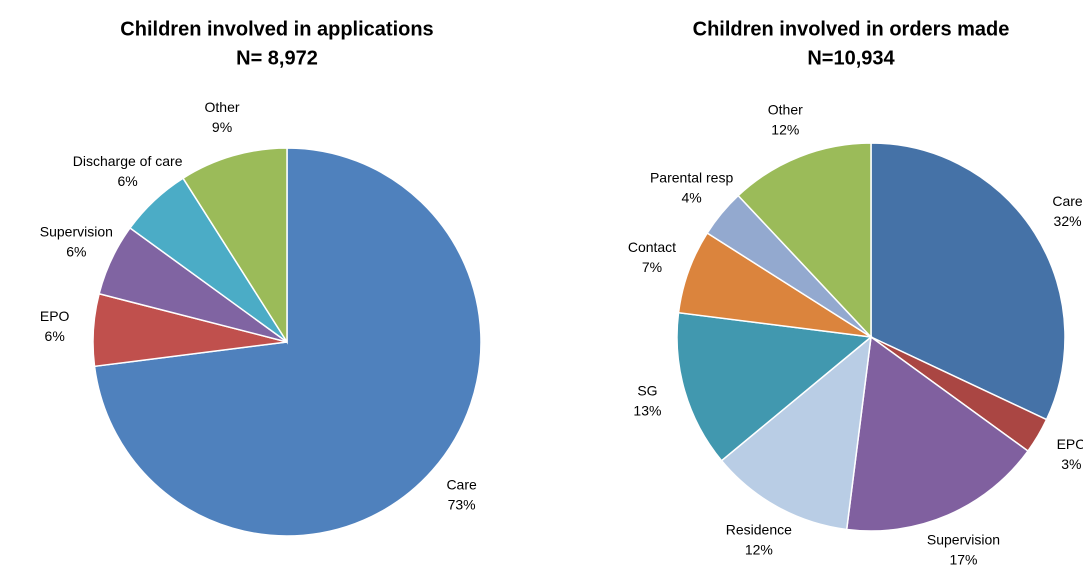 The image size is (1083, 568). What do you see at coordinates (759, 530) in the screenshot?
I see `slice-label: Residence` at bounding box center [759, 530].